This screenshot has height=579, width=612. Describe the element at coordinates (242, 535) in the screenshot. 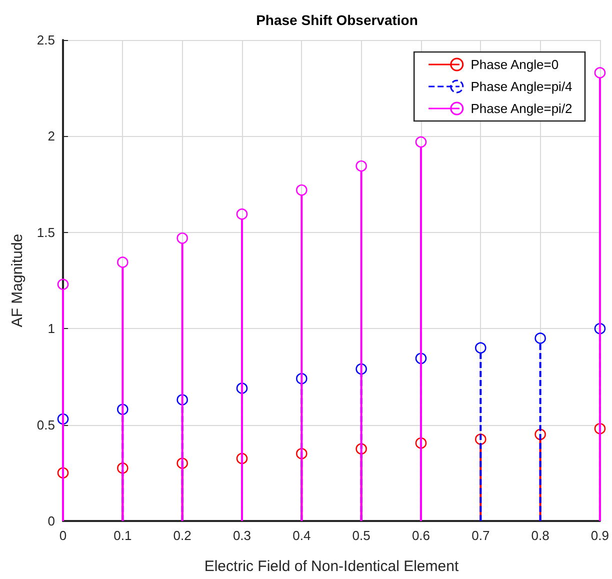

I see `x-tick-label: 0.3` at that location.